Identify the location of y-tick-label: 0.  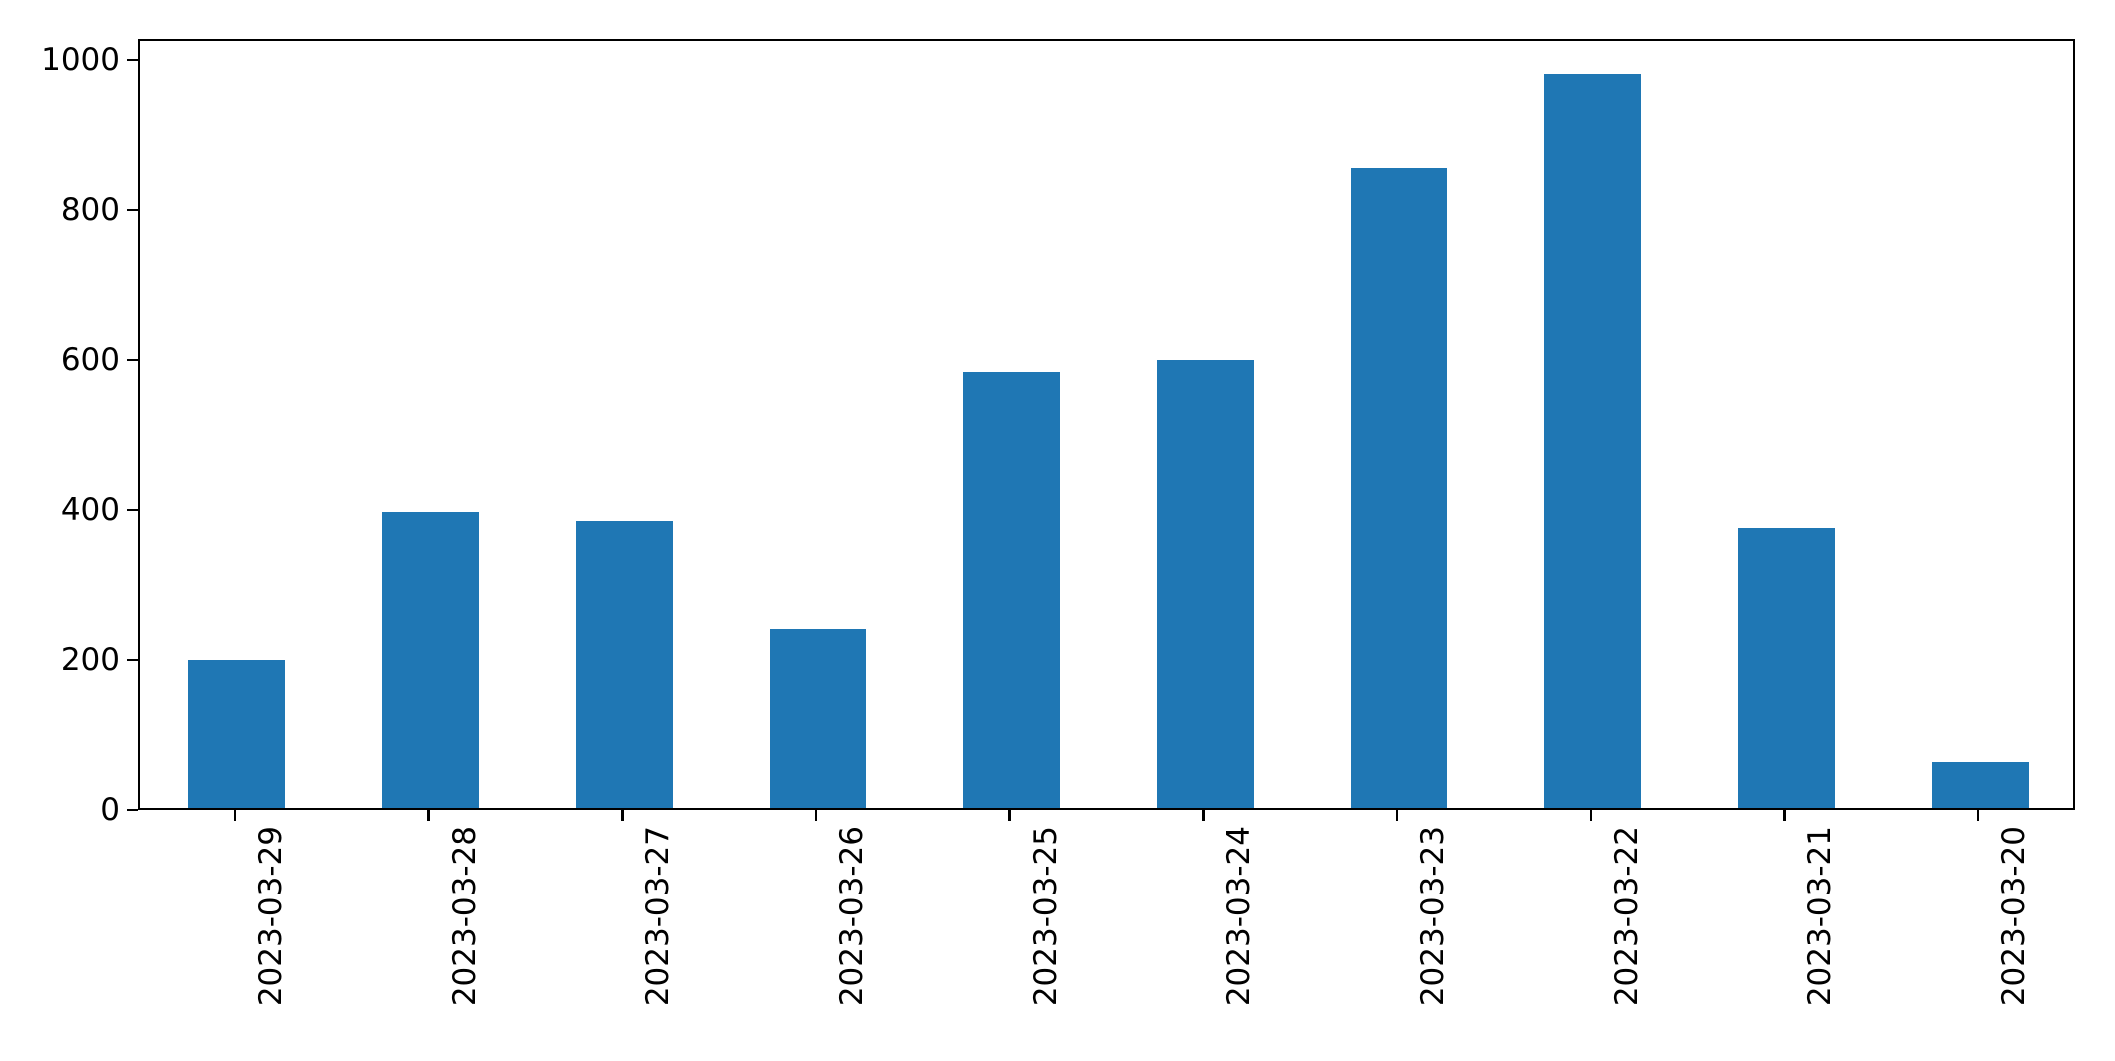
(110, 810).